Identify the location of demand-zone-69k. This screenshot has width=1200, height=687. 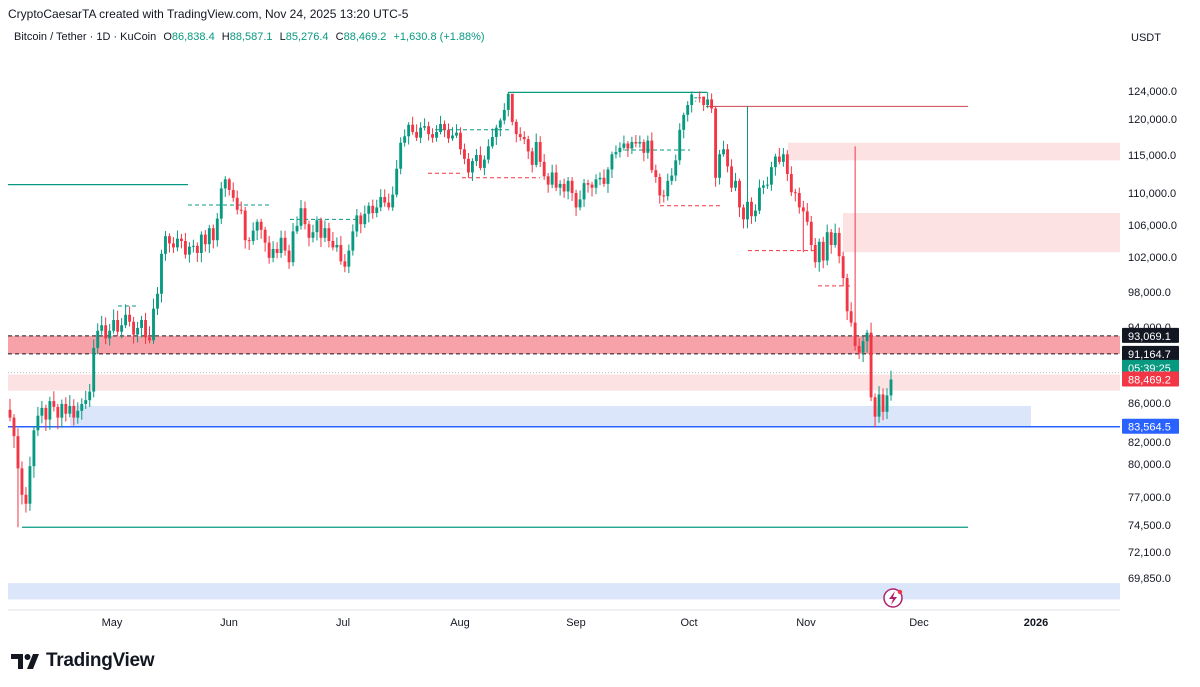
(564, 591).